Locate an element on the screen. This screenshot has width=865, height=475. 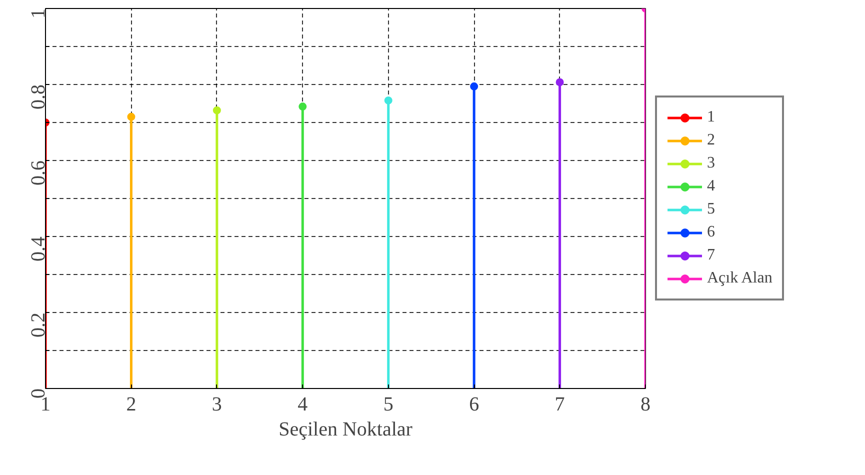
x-tick-label: 7 is located at coordinates (559, 405).